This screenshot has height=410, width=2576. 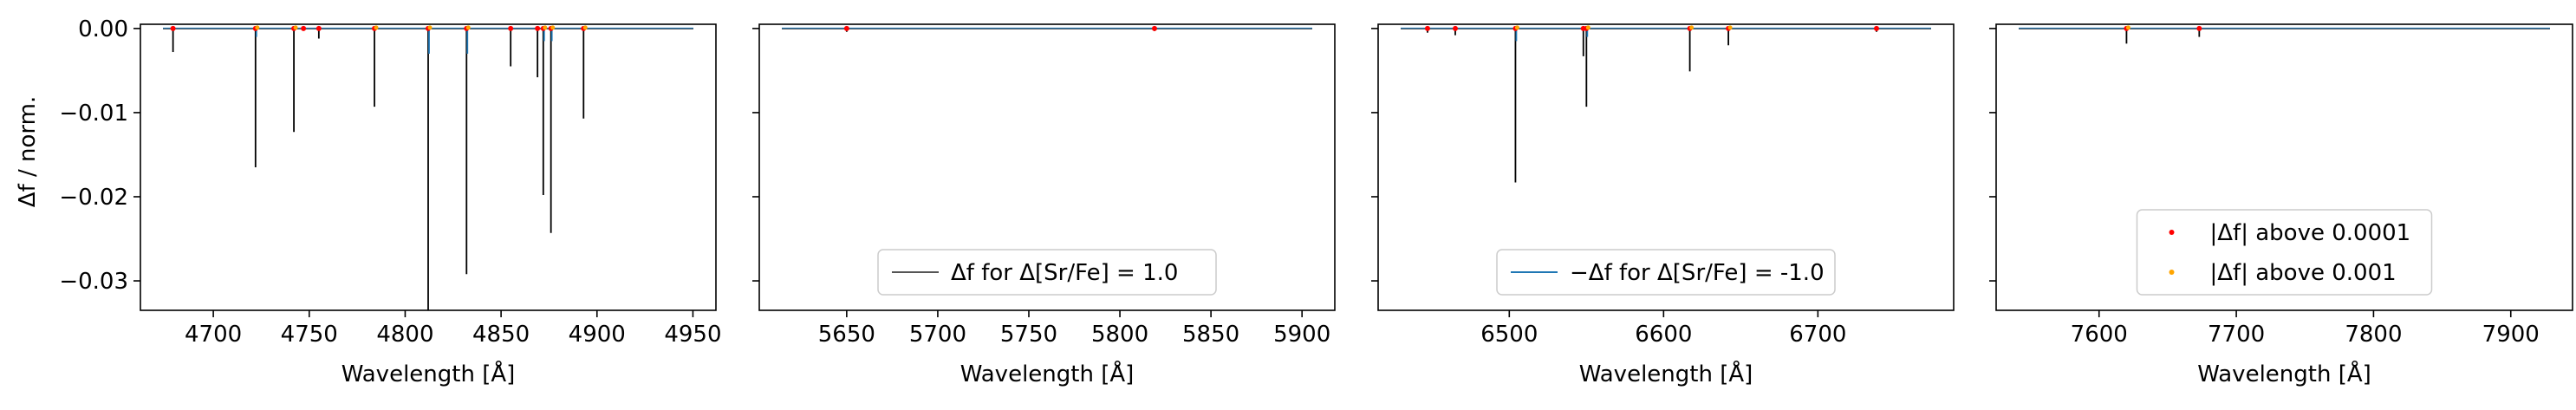 What do you see at coordinates (2099, 335) in the screenshot?
I see `x-tick-label: 7600` at bounding box center [2099, 335].